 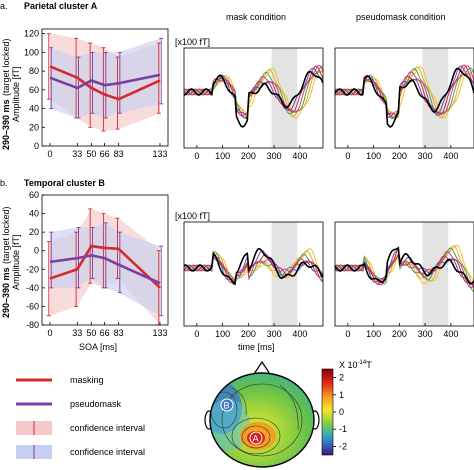 I want to click on topo-marker-b, so click(x=227, y=405).